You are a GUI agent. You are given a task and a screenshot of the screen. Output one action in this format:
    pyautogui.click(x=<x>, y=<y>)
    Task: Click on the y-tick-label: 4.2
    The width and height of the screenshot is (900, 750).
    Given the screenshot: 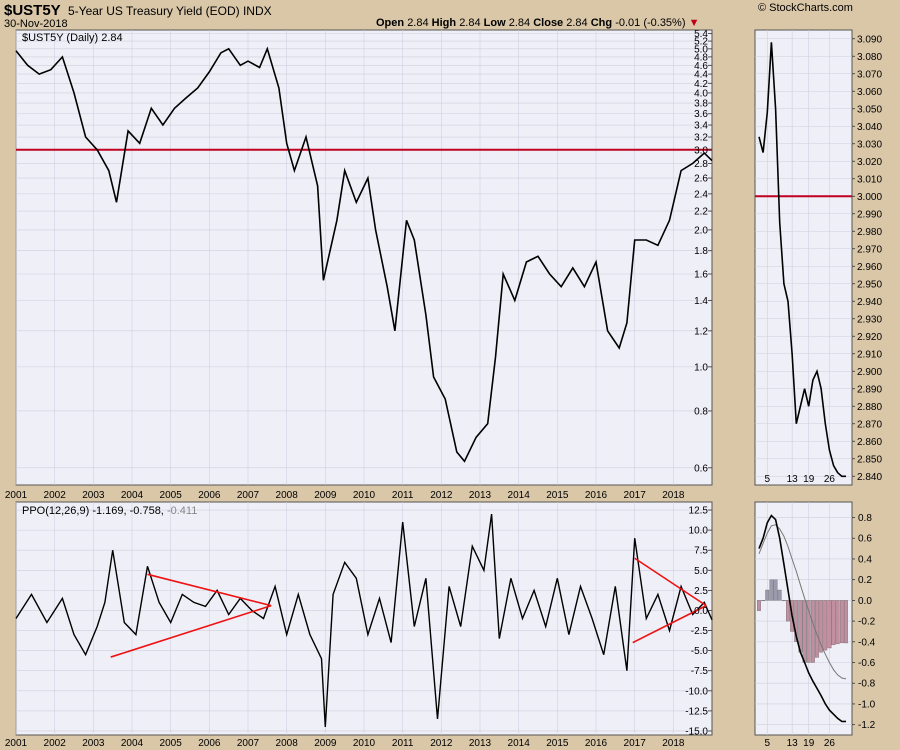 What is the action you would take?
    pyautogui.click(x=701, y=84)
    